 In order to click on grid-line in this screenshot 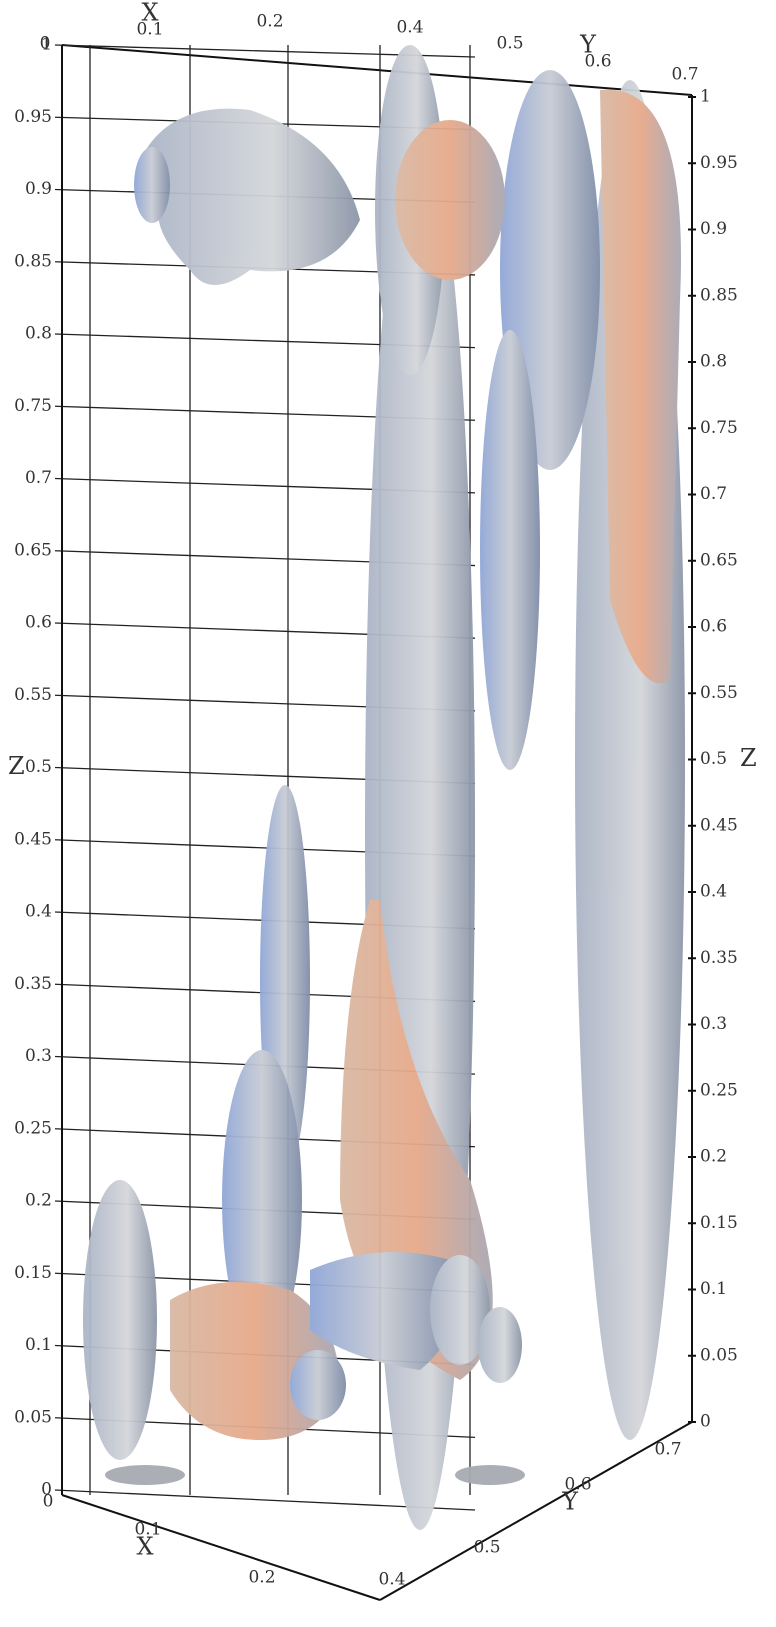, I will do `click(265, 1500)`.